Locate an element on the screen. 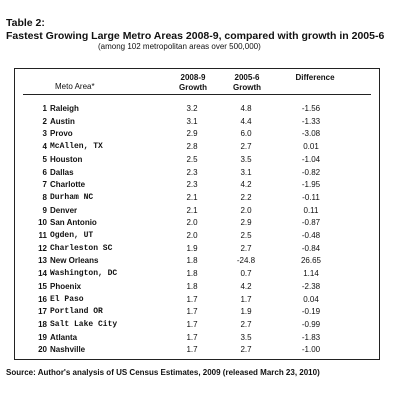 This screenshot has width=400, height=400. area-cell: Charleston SC is located at coordinates (81, 248).